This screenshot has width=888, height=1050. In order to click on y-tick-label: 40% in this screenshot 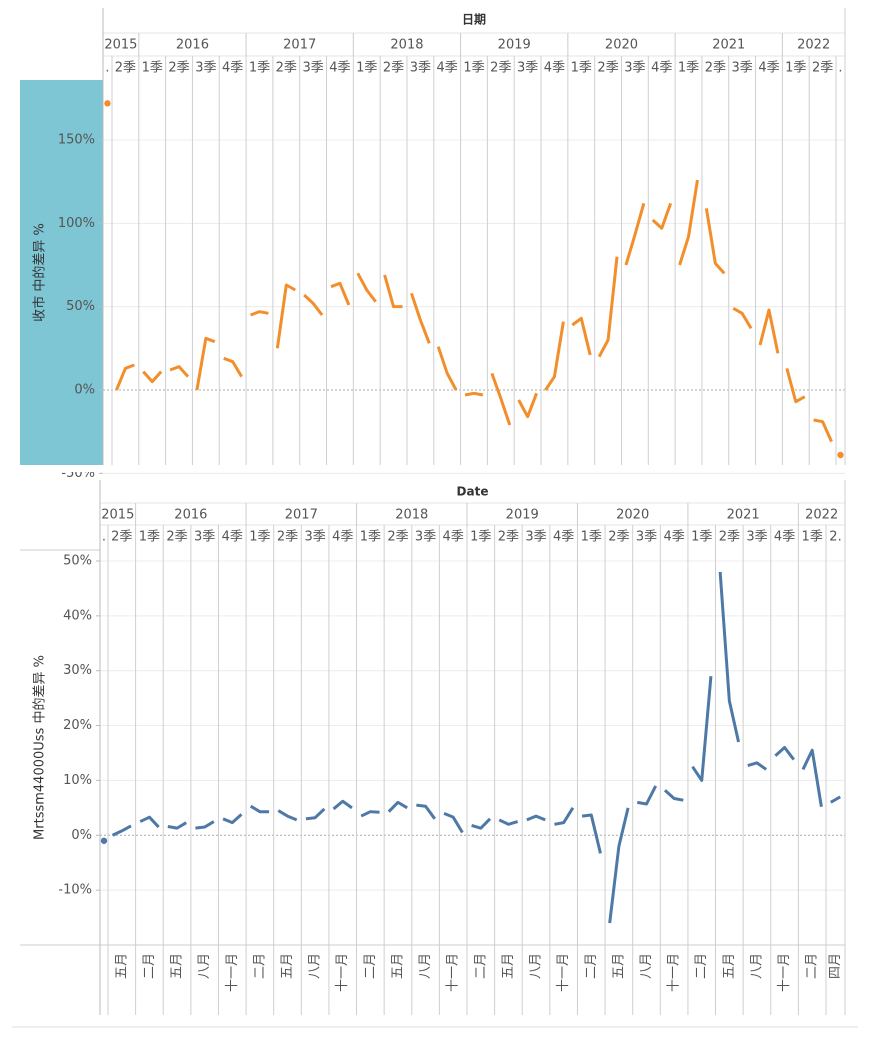, I will do `click(77, 615)`.